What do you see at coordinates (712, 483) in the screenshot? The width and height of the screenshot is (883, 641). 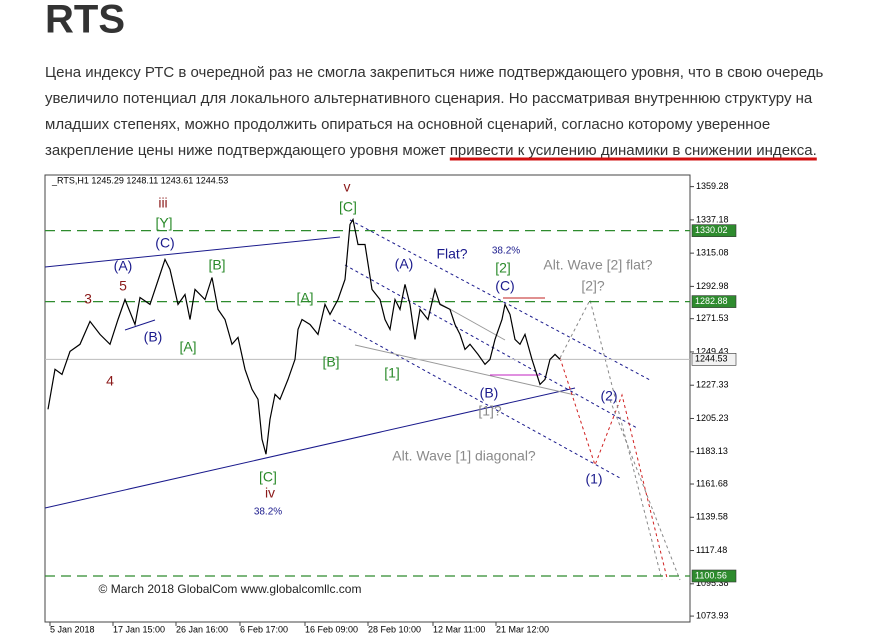 I see `y-tick-label: 1161.68` at bounding box center [712, 483].